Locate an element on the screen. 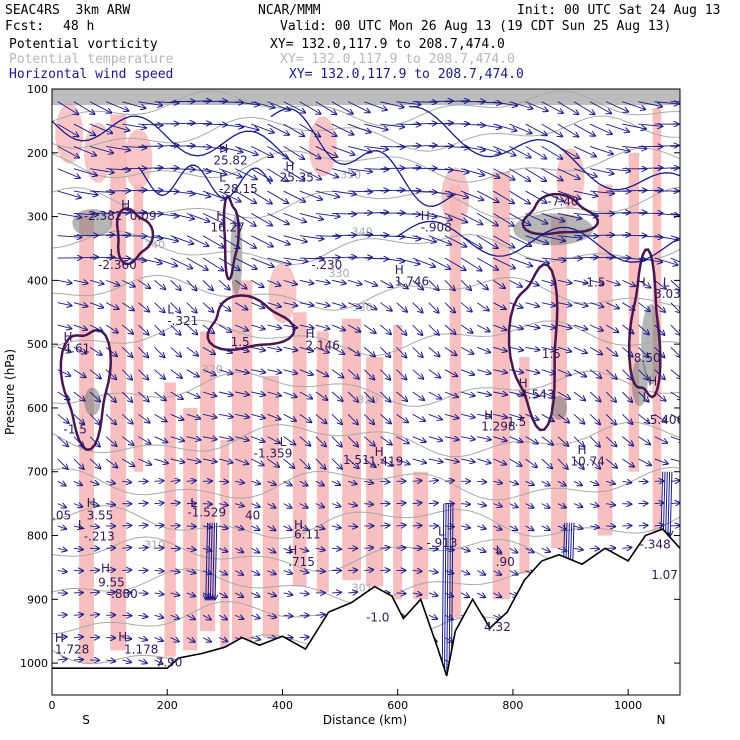 Image resolution: width=740 pixels, height=740 pixels. fcst-value: 48 h is located at coordinates (79, 26).